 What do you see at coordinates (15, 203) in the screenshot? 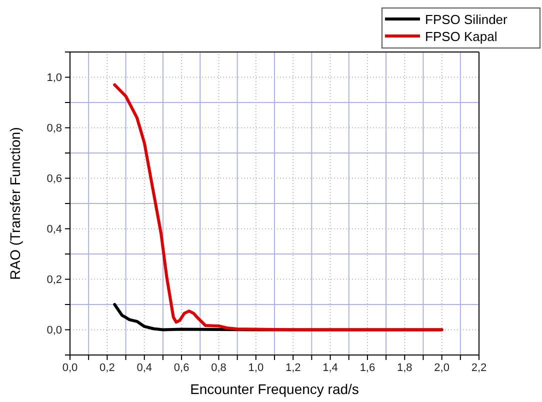
I see `y-axis-title: RAO (Transfer Function)` at bounding box center [15, 203].